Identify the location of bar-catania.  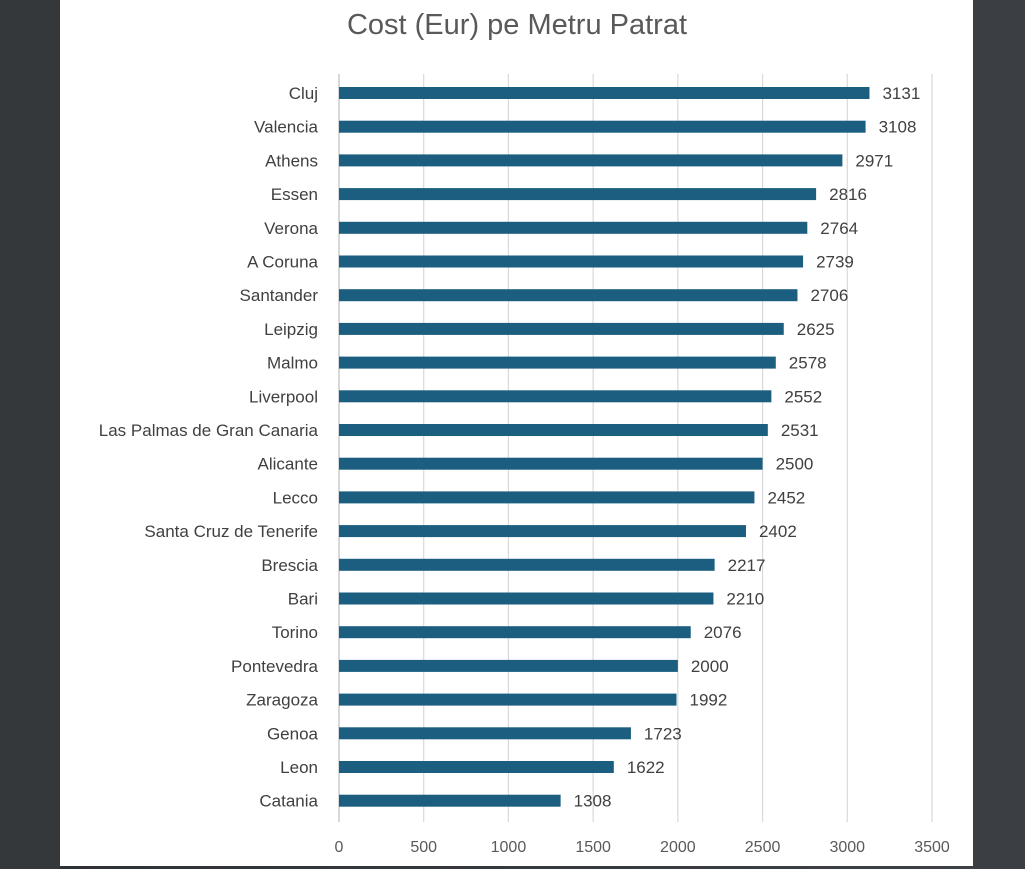
(450, 800).